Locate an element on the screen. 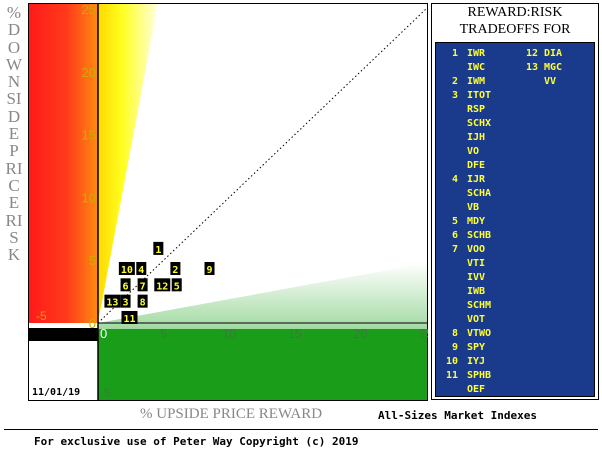 The image size is (602, 460). data-point-label: 9 is located at coordinates (210, 270).